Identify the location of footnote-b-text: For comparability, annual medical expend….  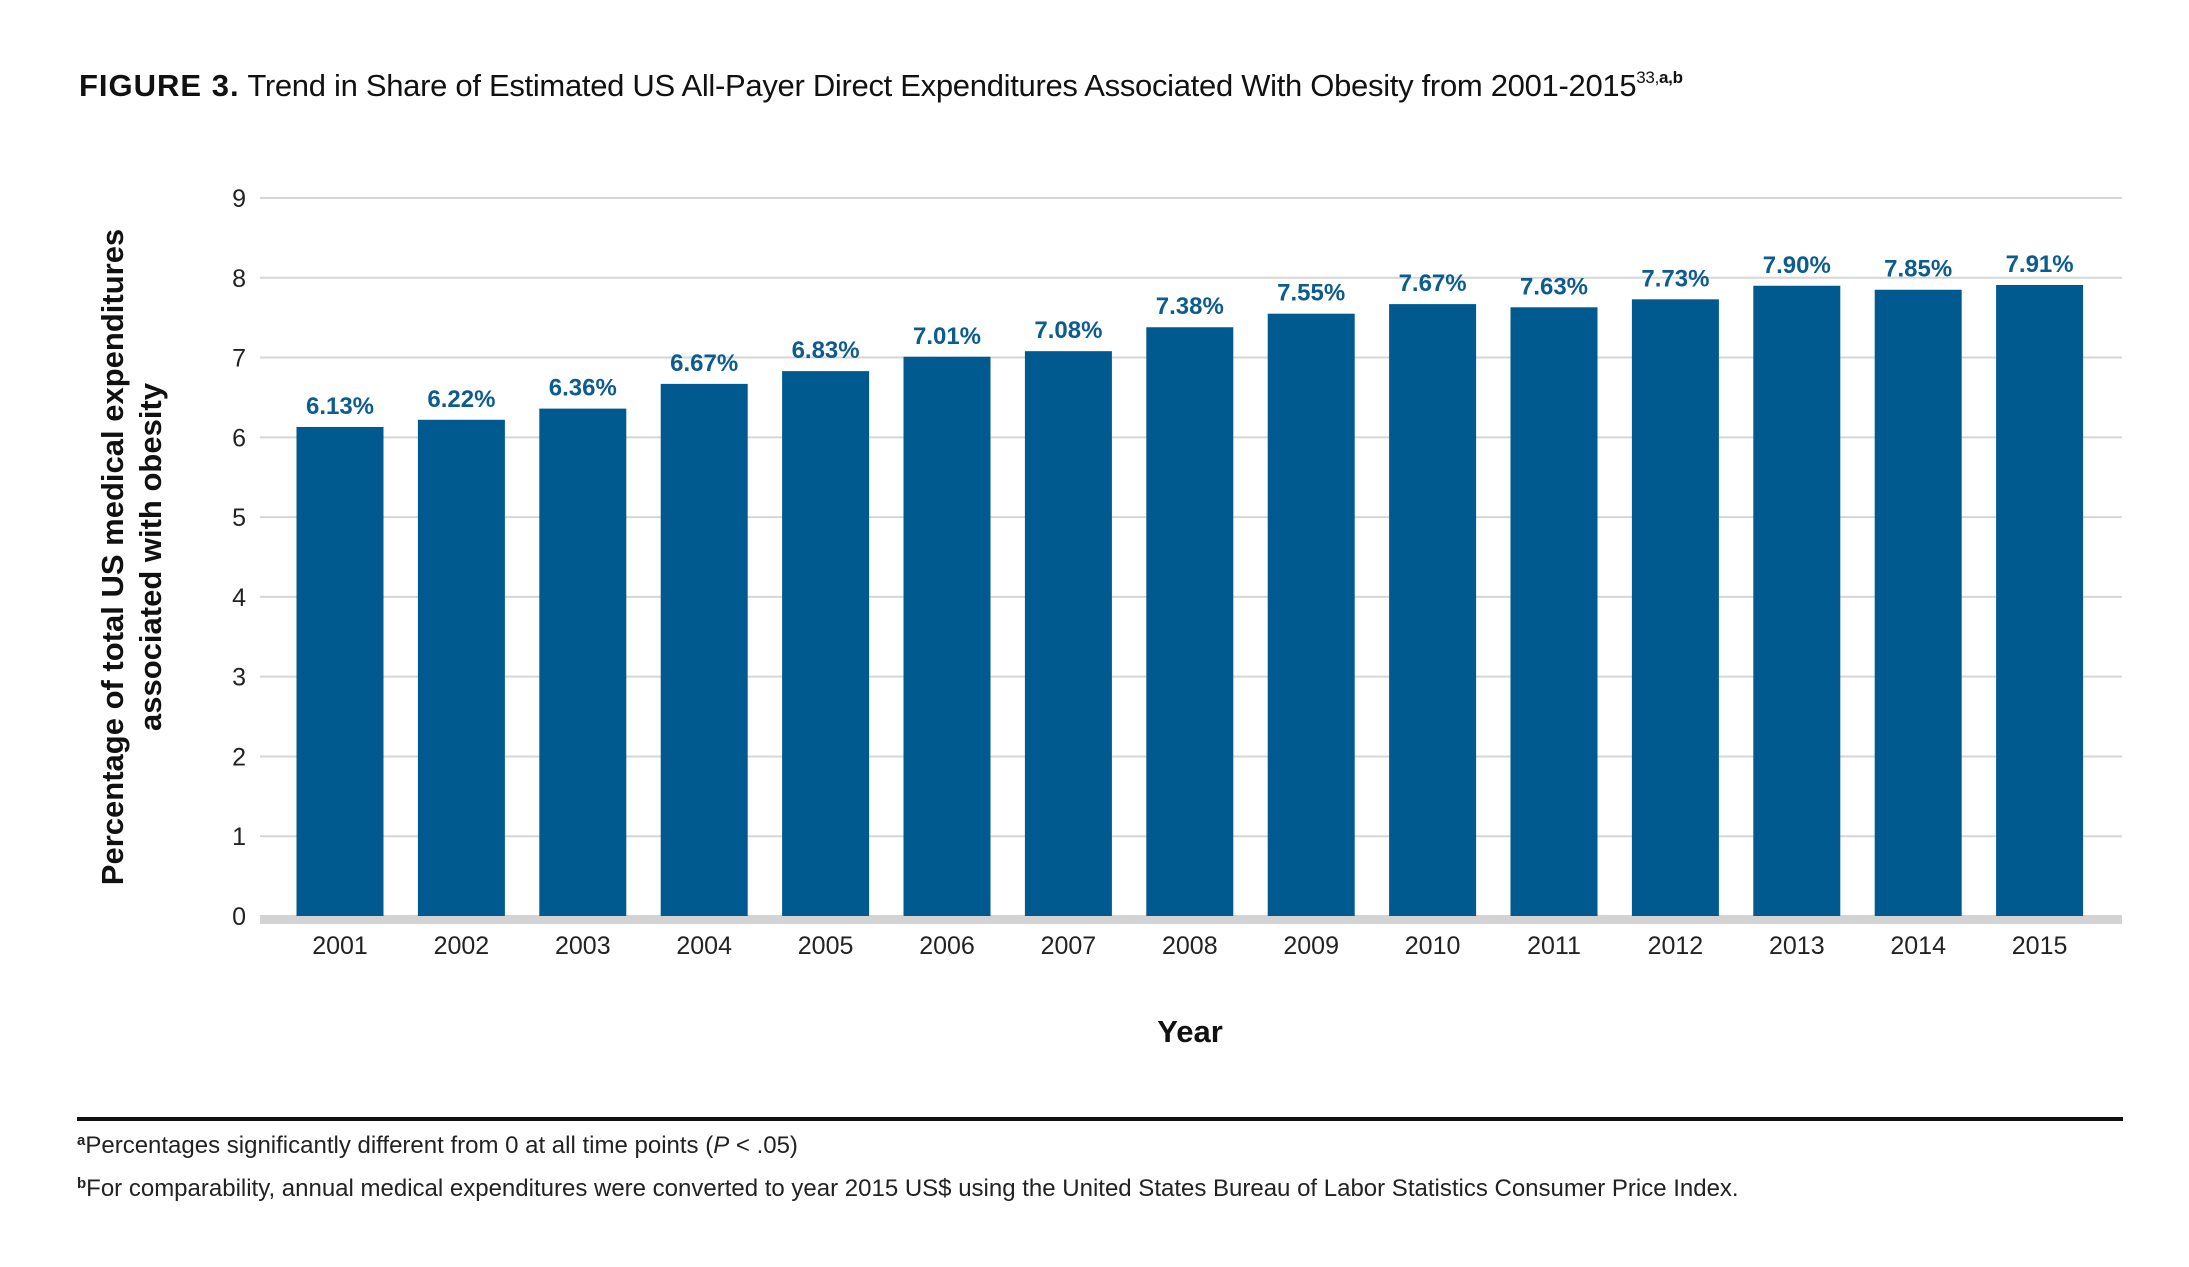
(912, 1188).